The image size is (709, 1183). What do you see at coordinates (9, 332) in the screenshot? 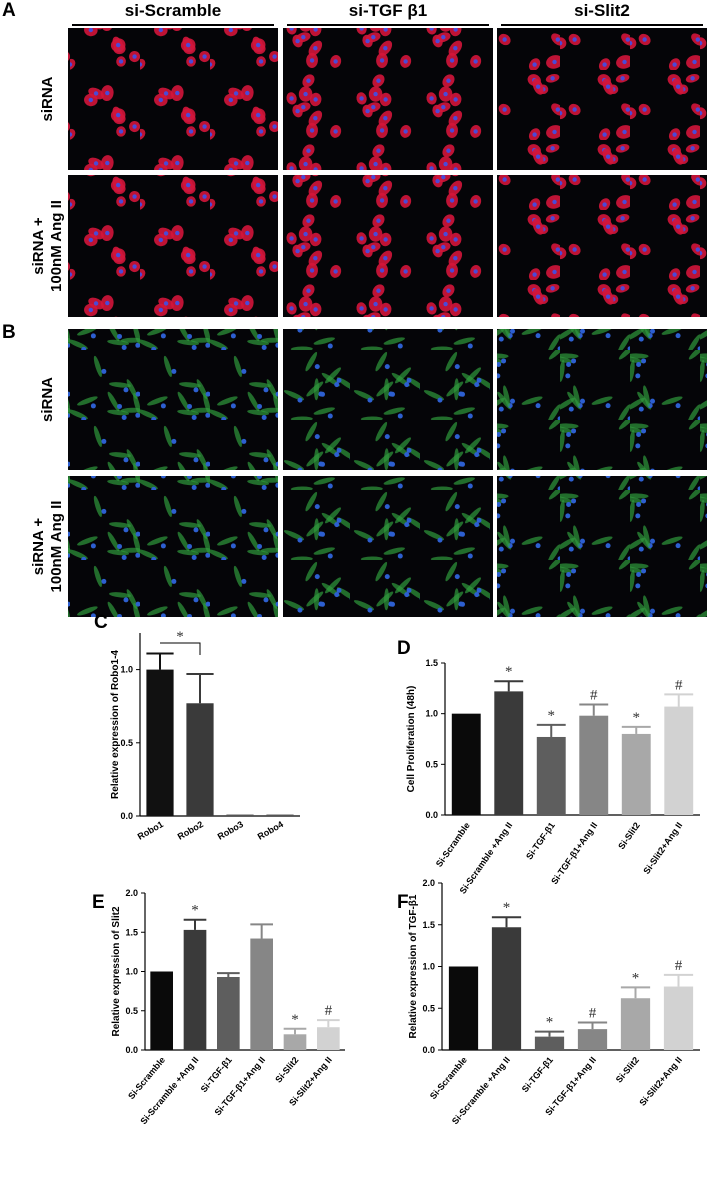
I see `panel-label: B` at bounding box center [9, 332].